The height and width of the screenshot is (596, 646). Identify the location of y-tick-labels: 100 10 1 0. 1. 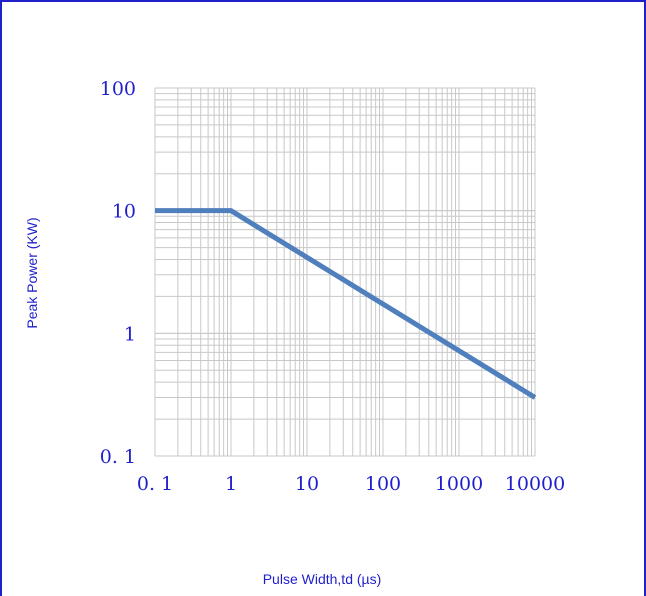
(118, 273).